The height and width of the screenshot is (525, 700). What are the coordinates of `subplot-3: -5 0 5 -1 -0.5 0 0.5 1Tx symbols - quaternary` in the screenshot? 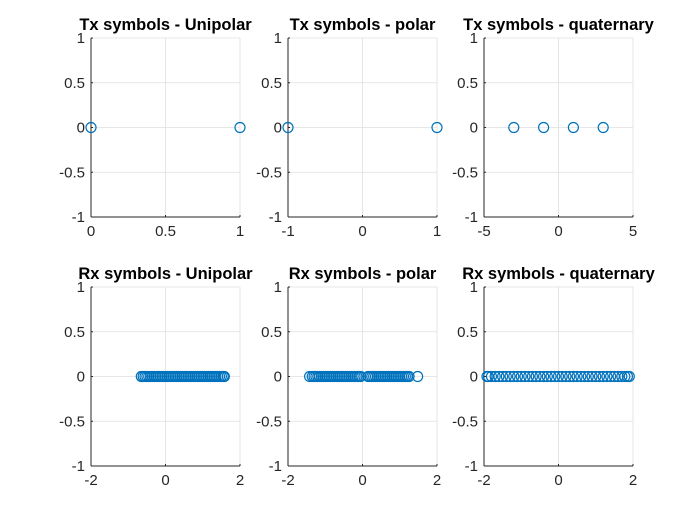 It's located at (553, 128).